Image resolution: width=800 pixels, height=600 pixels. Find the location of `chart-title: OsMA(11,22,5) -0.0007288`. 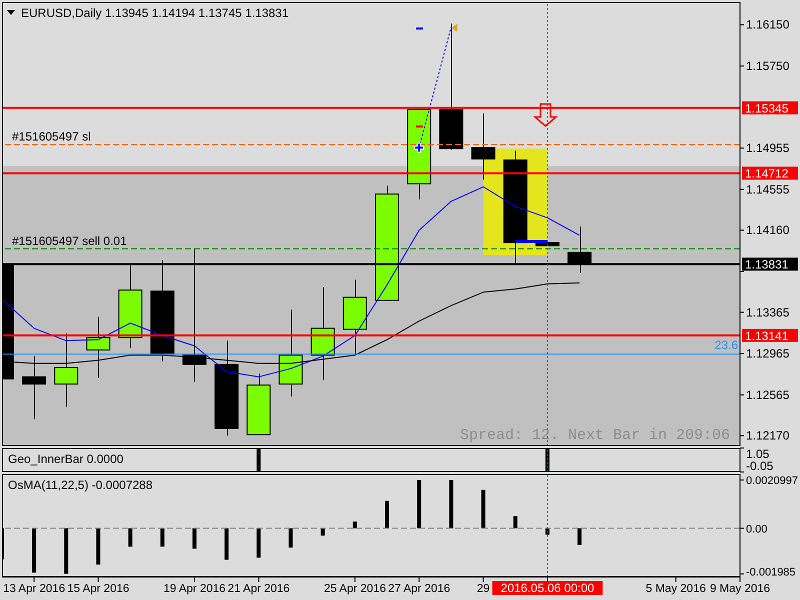

chart-title: OsMA(11,22,5) -0.0007288 is located at coordinates (80, 485).